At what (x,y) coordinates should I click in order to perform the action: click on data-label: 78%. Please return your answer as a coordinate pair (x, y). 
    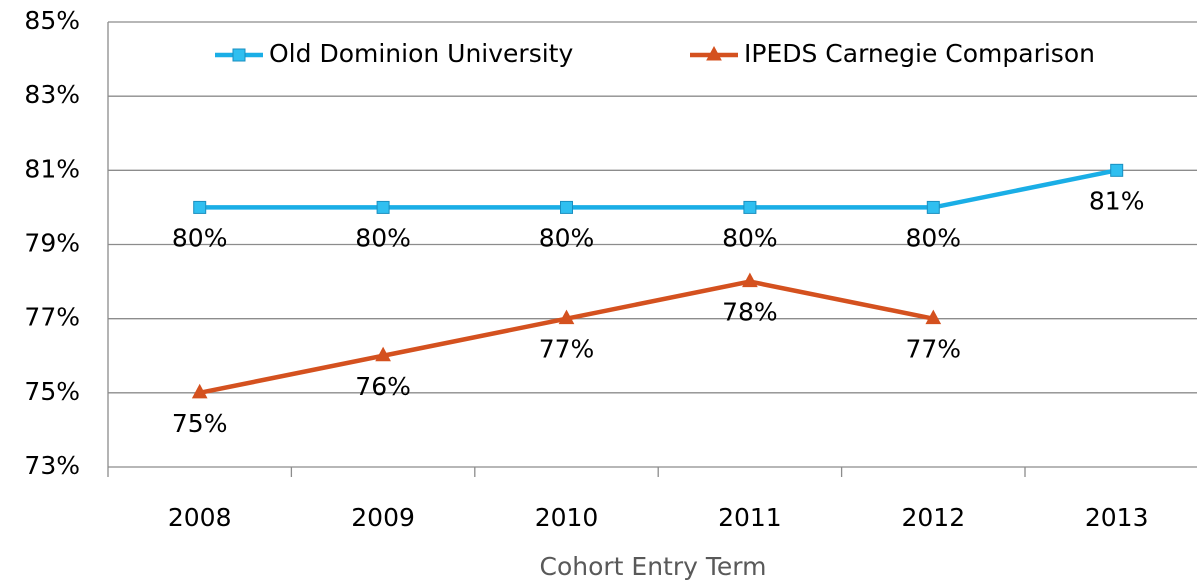
    Looking at the image, I should click on (750, 312).